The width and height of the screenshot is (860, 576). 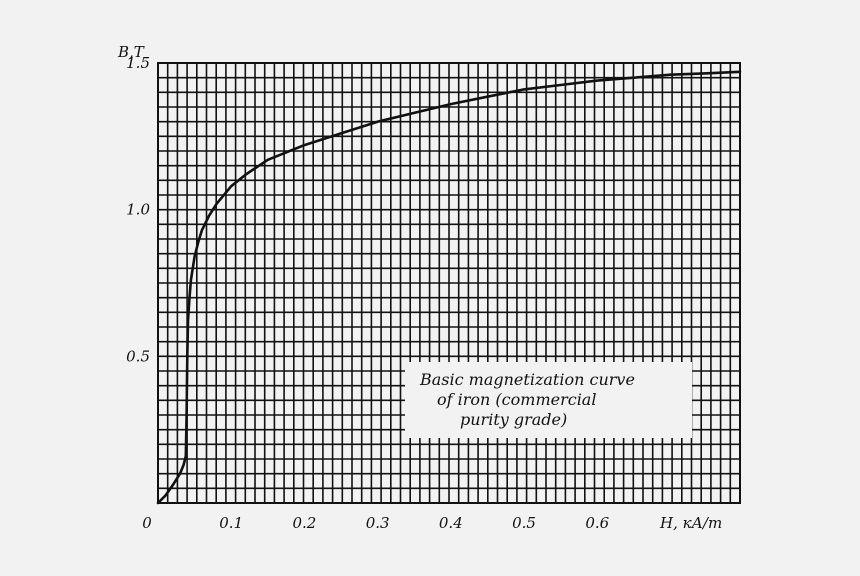 What do you see at coordinates (231, 523) in the screenshot?
I see `x-tick-label: 0.1` at bounding box center [231, 523].